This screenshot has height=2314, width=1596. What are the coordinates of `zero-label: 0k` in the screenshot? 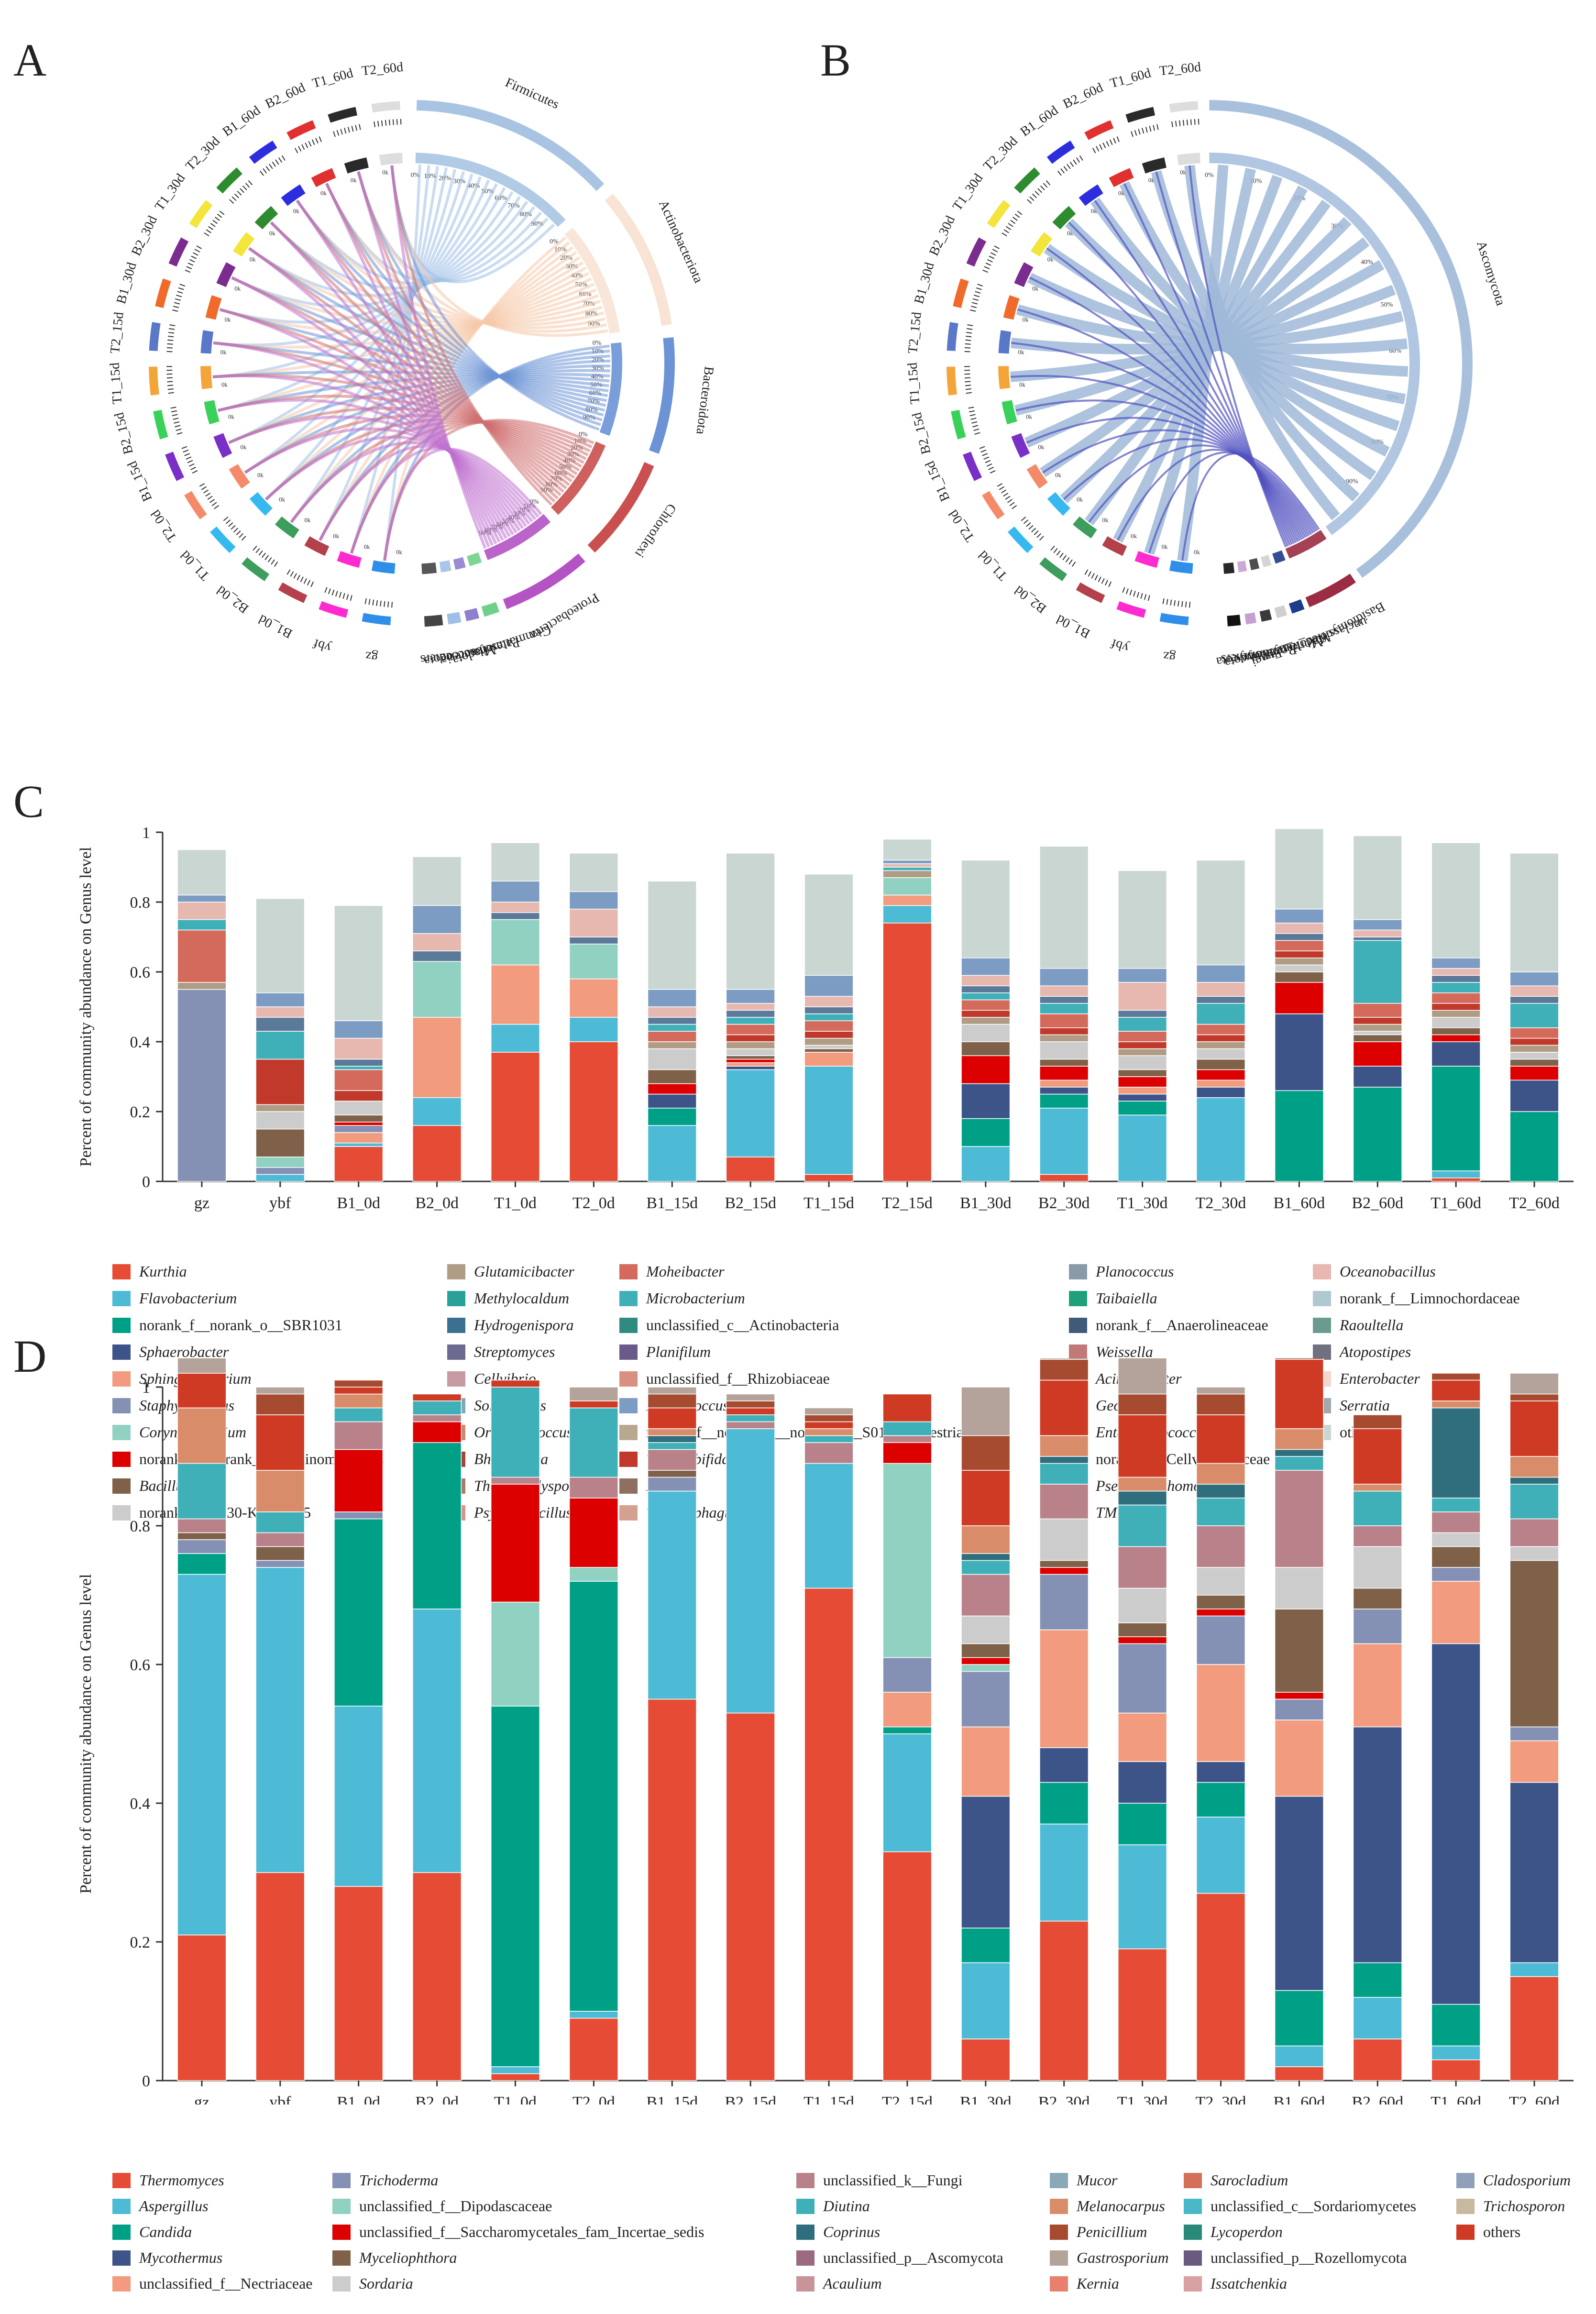 It's located at (1183, 172).